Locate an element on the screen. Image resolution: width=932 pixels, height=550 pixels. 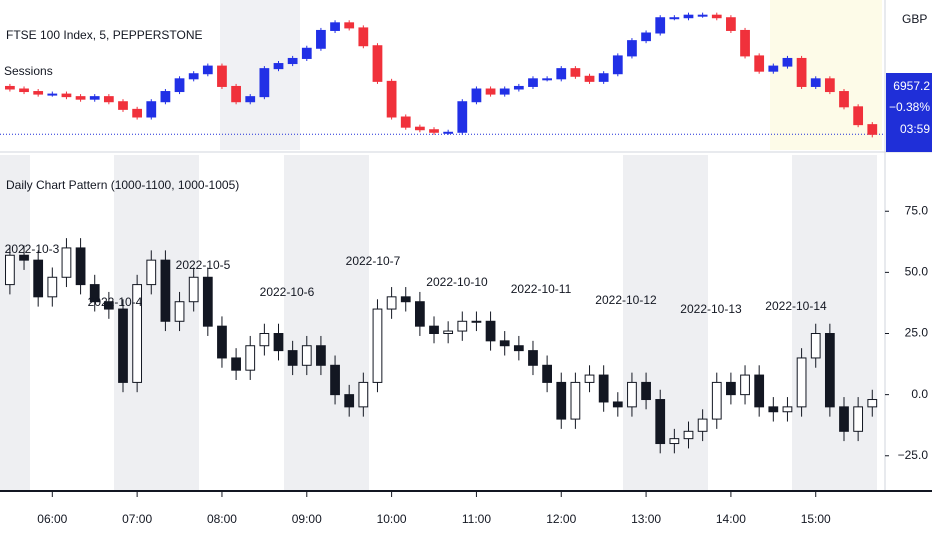
x-tick-label: 07:00 is located at coordinates (137, 519).